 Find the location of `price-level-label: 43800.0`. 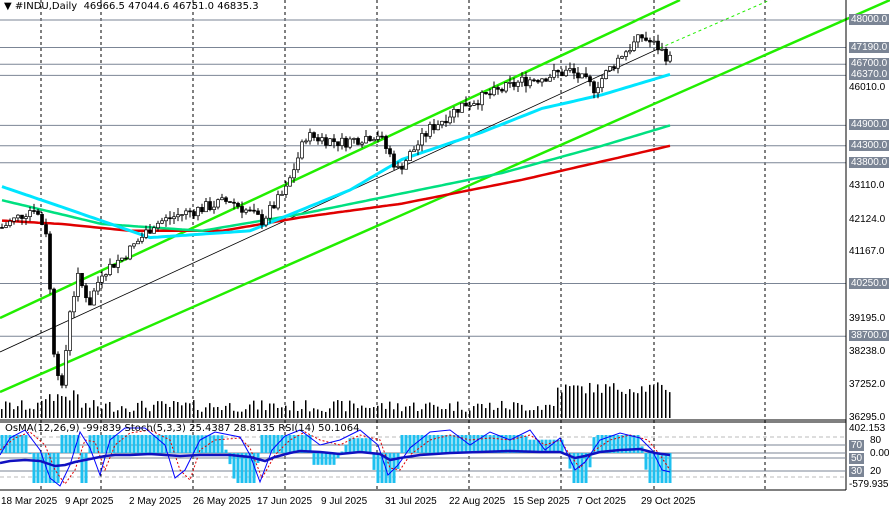

price-level-label: 43800.0 is located at coordinates (869, 162).